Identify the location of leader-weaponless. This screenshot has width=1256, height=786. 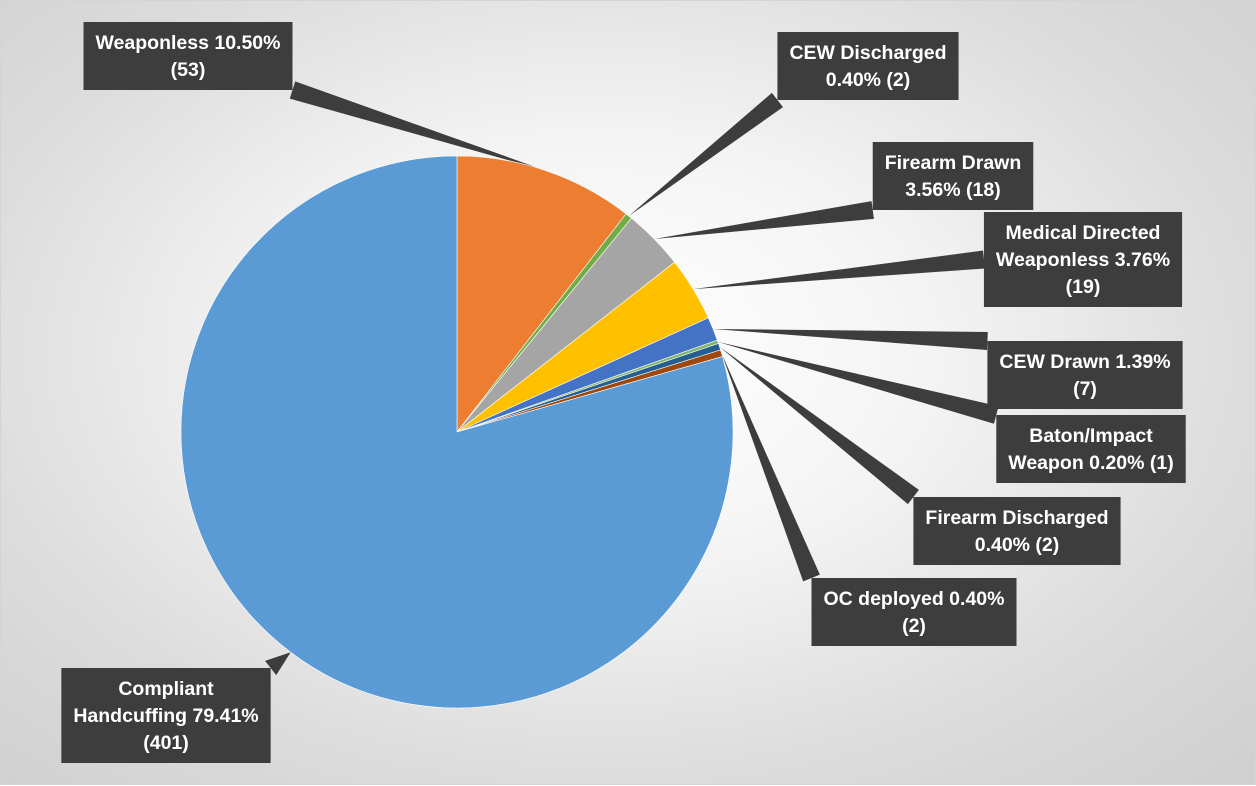
(418, 126).